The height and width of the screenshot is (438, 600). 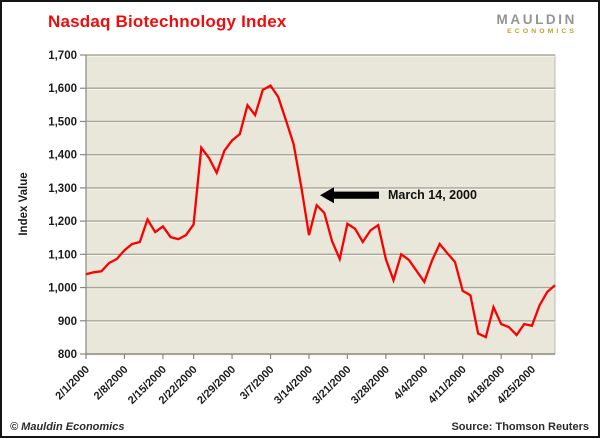 What do you see at coordinates (447, 385) in the screenshot?
I see `x-tick-label: 4/11/2000` at bounding box center [447, 385].